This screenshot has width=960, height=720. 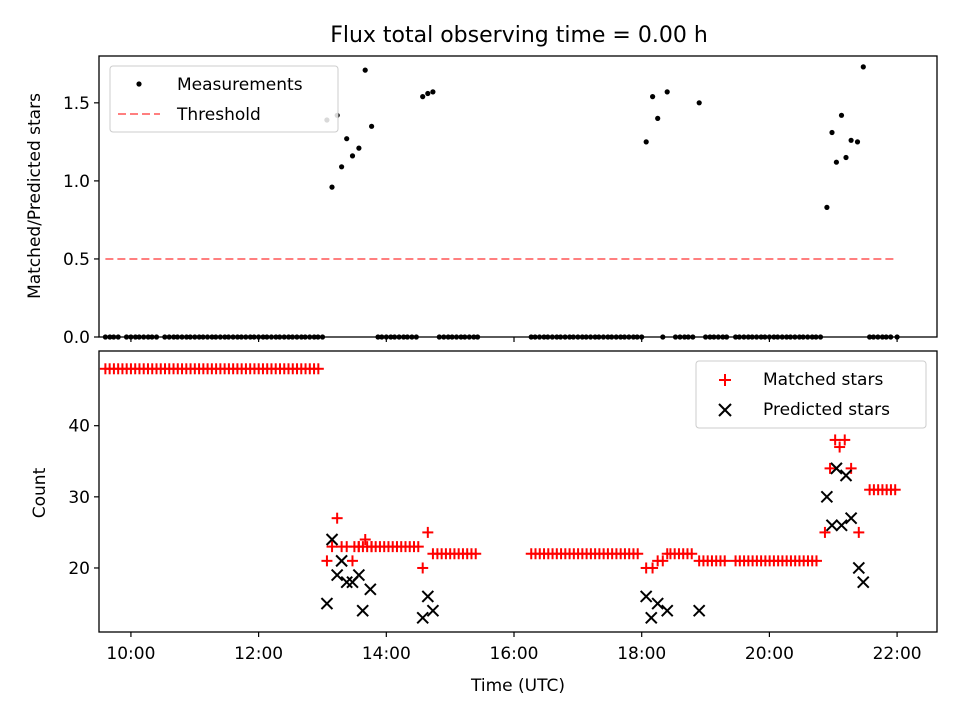 I want to click on bottom-y-tick-label: 40, so click(x=79, y=427).